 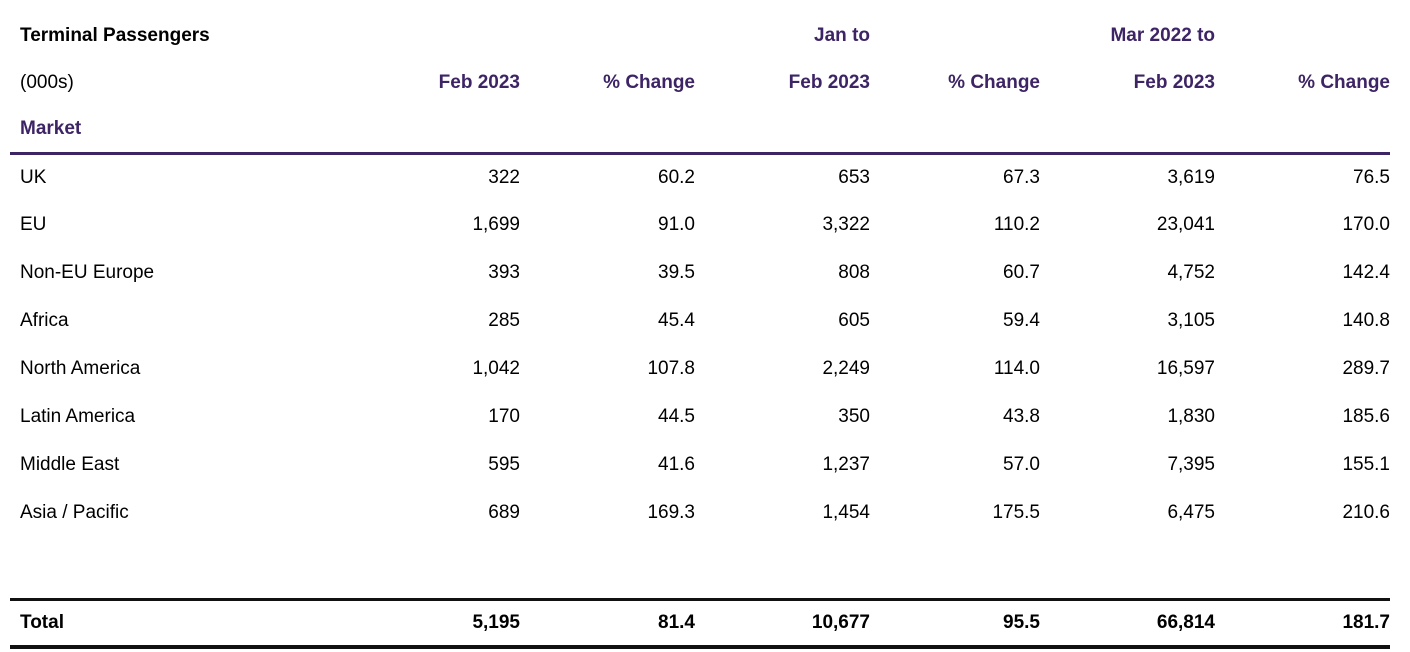 I want to click on col-header-feb-2023-1: Feb 2023, so click(x=479, y=82).